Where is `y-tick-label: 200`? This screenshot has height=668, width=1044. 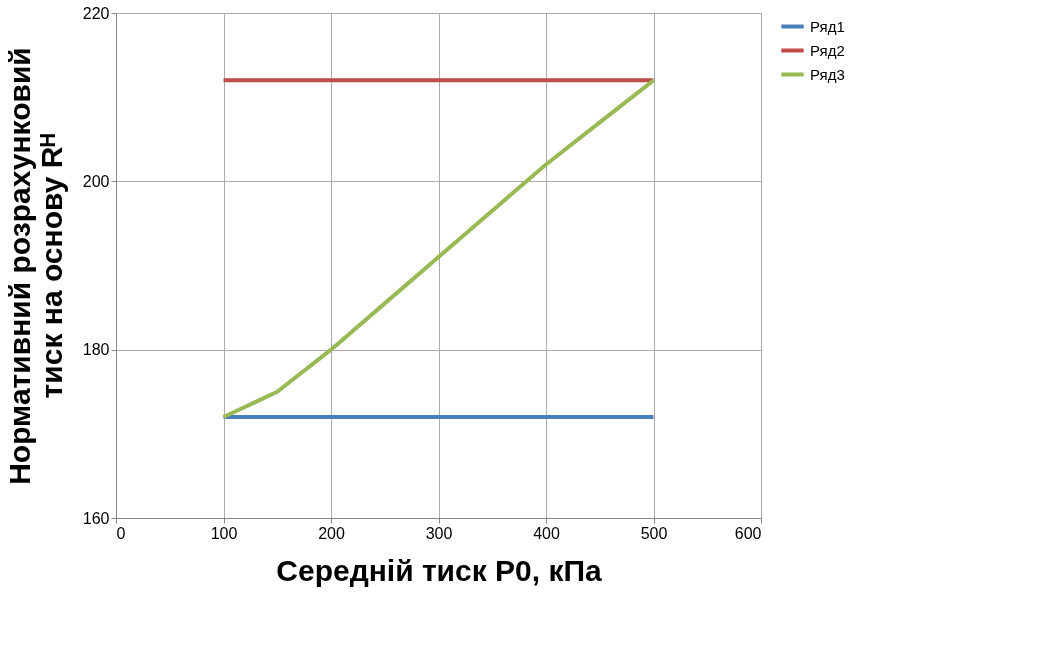 y-tick-label: 200 is located at coordinates (96, 181).